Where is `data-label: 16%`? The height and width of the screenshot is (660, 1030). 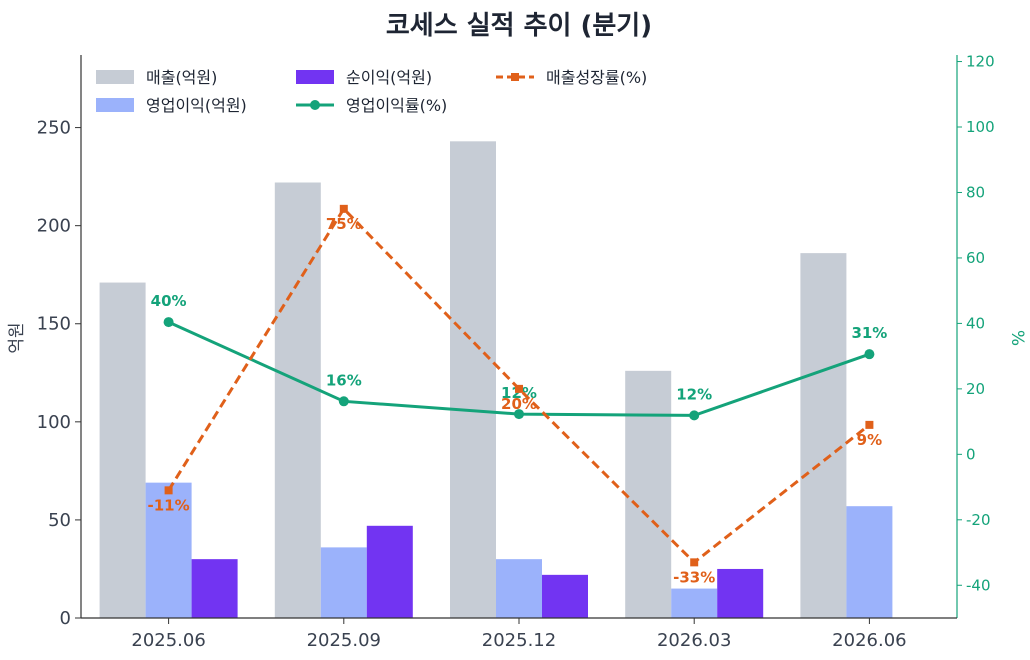
data-label: 16% is located at coordinates (344, 380).